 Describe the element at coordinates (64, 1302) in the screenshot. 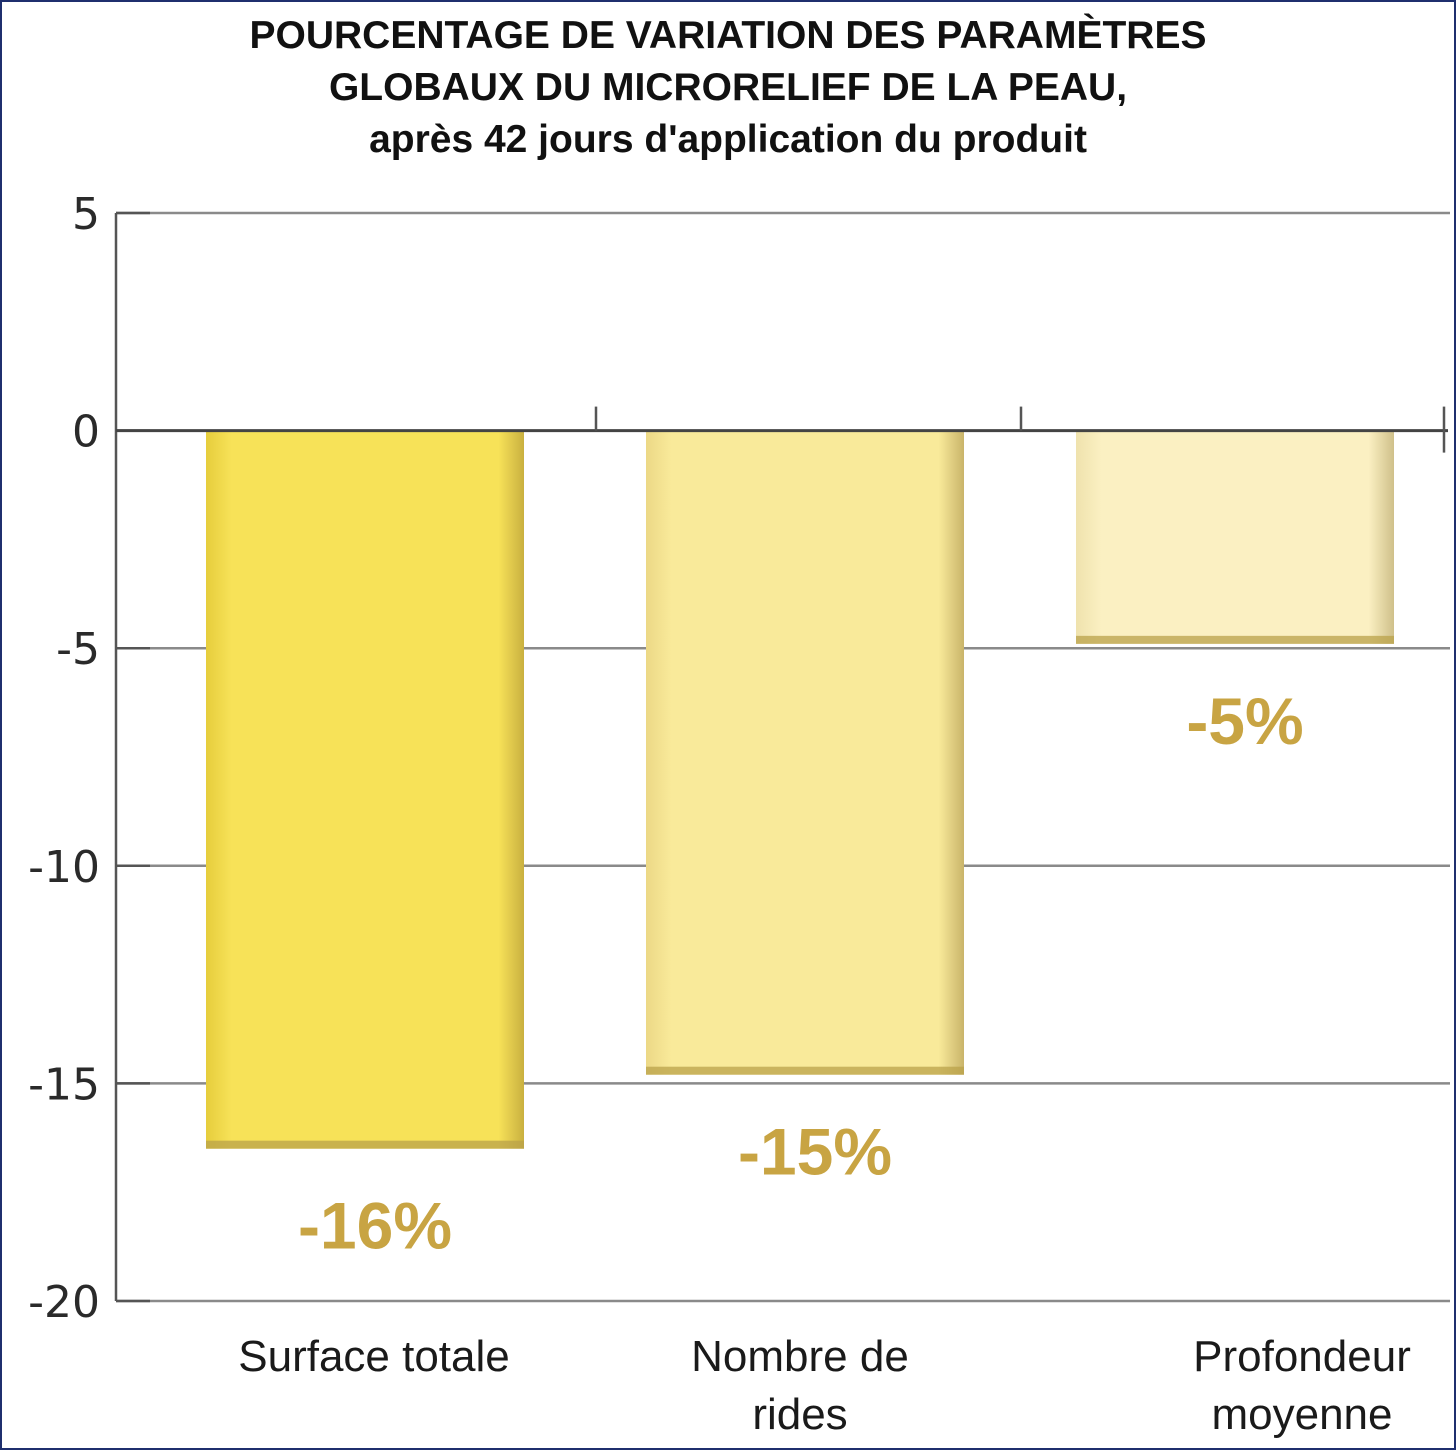

I see `y-tick-label: -20` at that location.